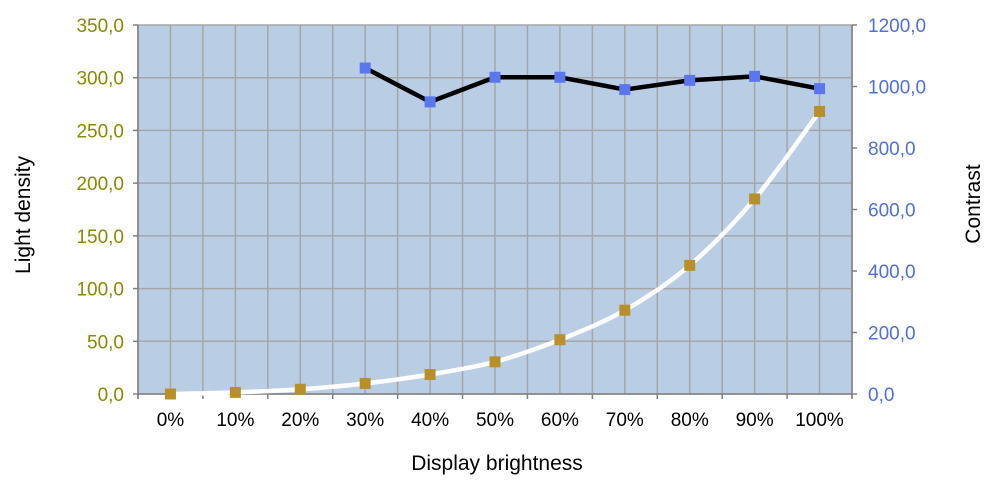 This screenshot has width=1000, height=494. I want to click on right-tick-label: 1200,0, so click(897, 26).